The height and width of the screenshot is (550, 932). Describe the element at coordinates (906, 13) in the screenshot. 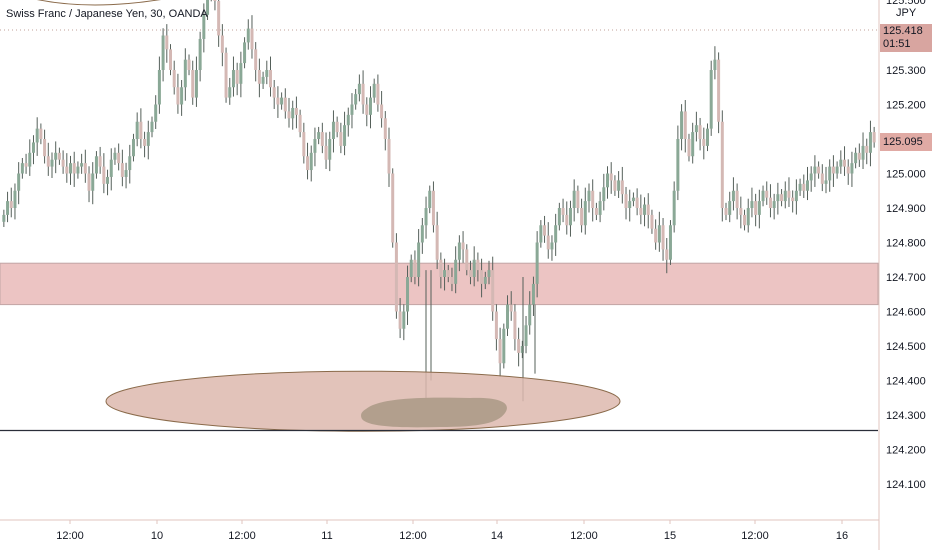

I see `currency-label: JPY` at that location.